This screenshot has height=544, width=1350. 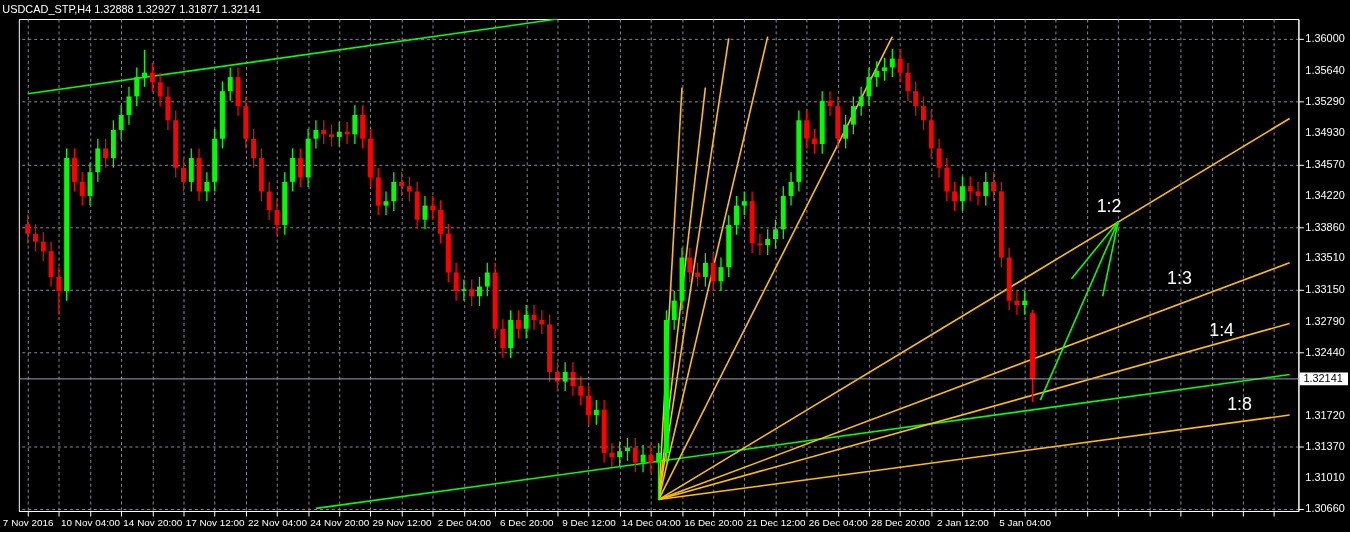 What do you see at coordinates (1222, 329) in the screenshot?
I see `annotation: 1:4` at bounding box center [1222, 329].